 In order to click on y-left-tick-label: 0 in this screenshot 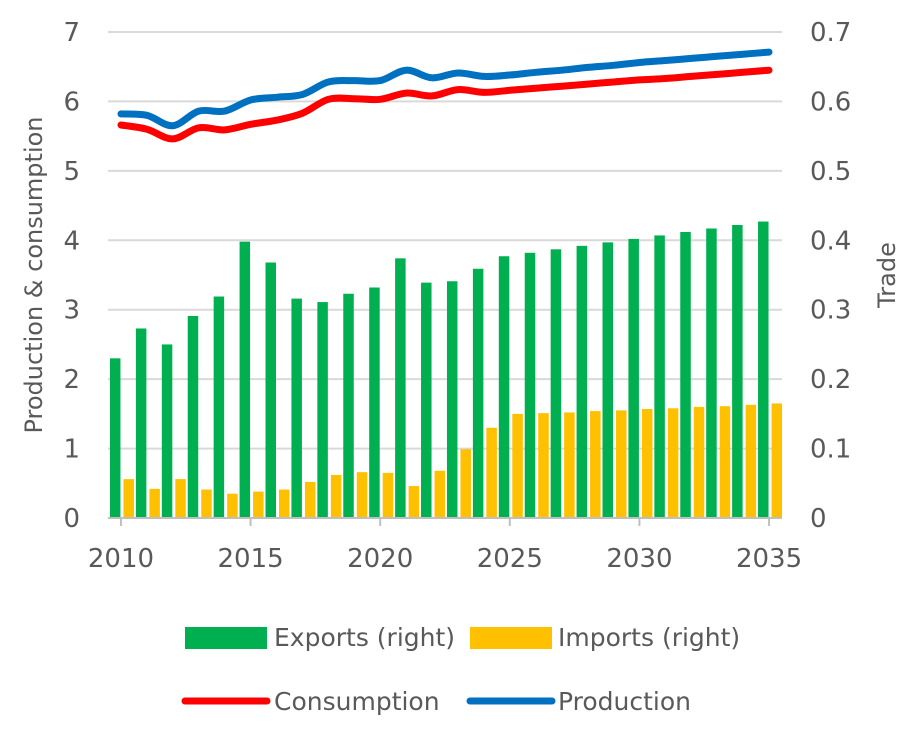, I will do `click(71, 519)`.